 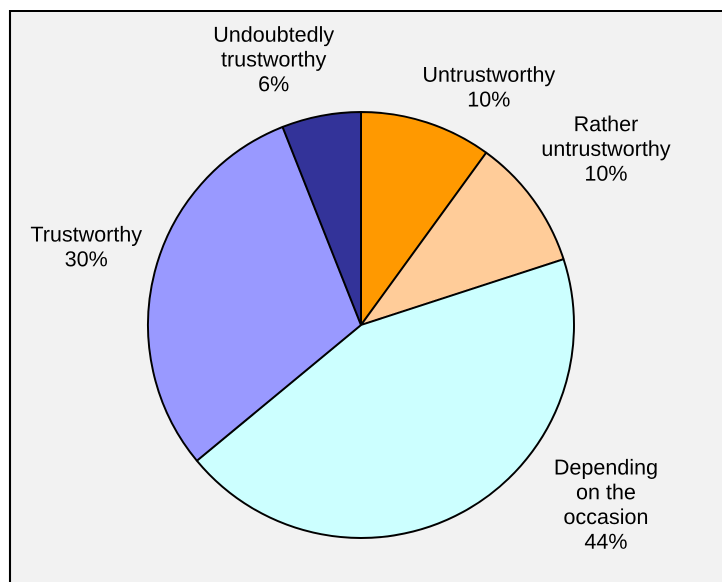 I want to click on slice-label: Untrustworthy, so click(x=490, y=76).